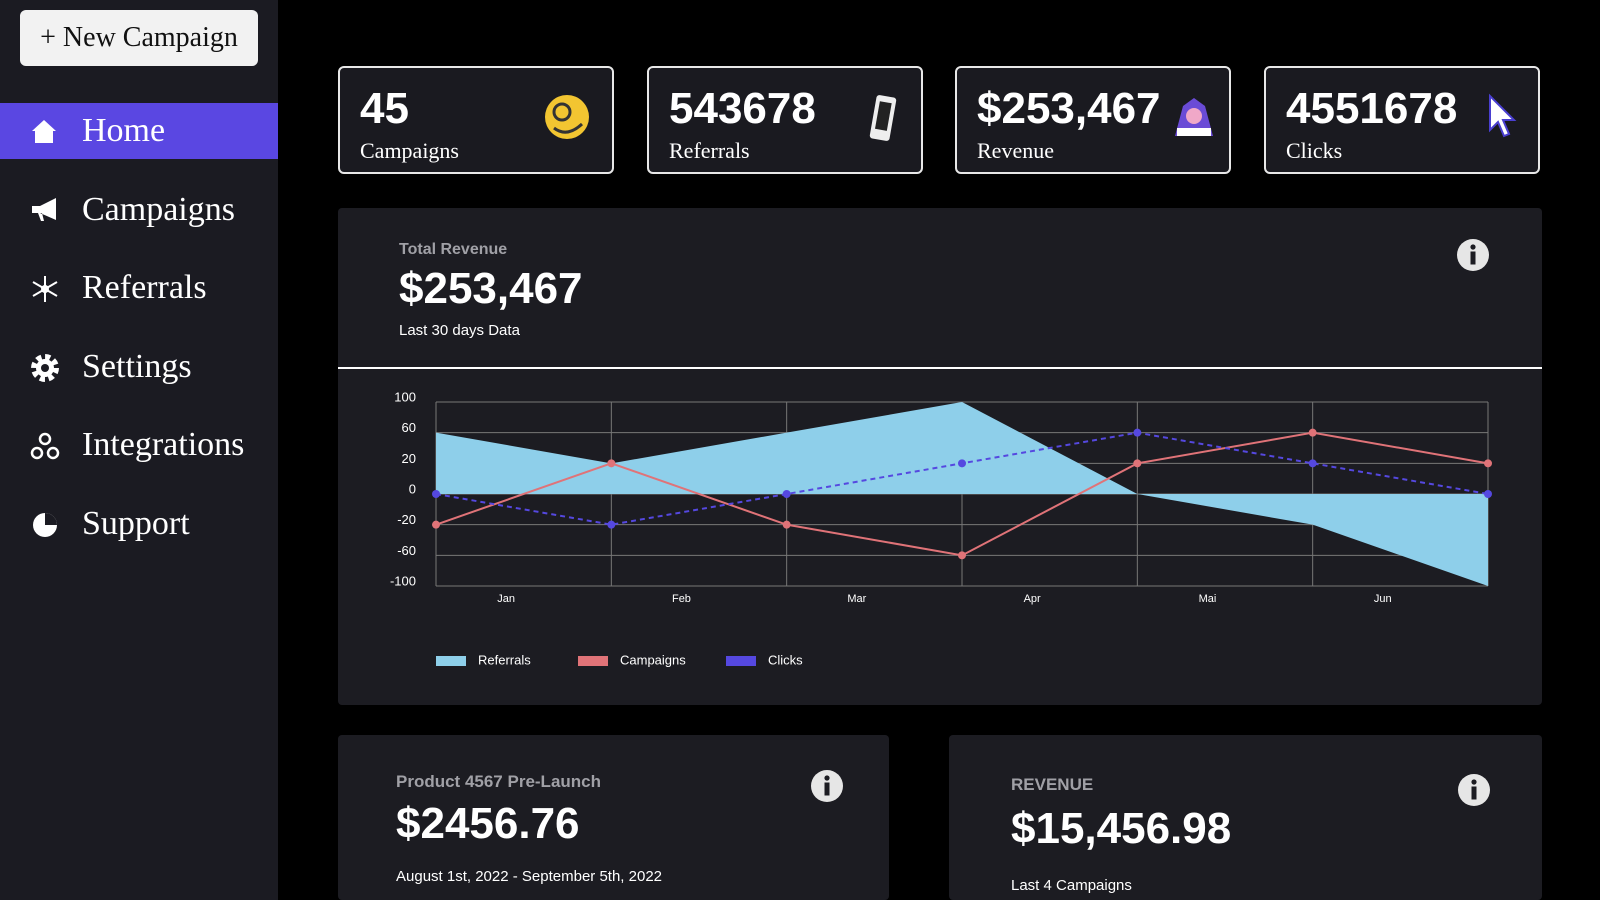 This screenshot has height=900, width=1600. Describe the element at coordinates (1372, 108) in the screenshot. I see `stat-value: 4551678` at that location.